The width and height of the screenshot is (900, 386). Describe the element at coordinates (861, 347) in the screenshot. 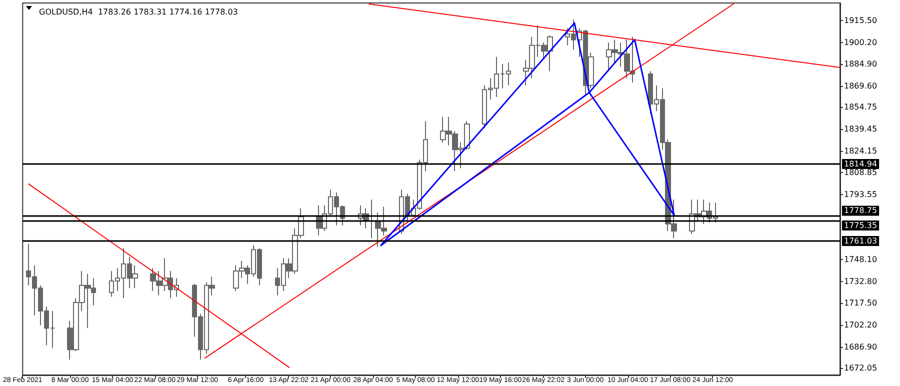

I see `y-tick-label: 1686.90` at that location.